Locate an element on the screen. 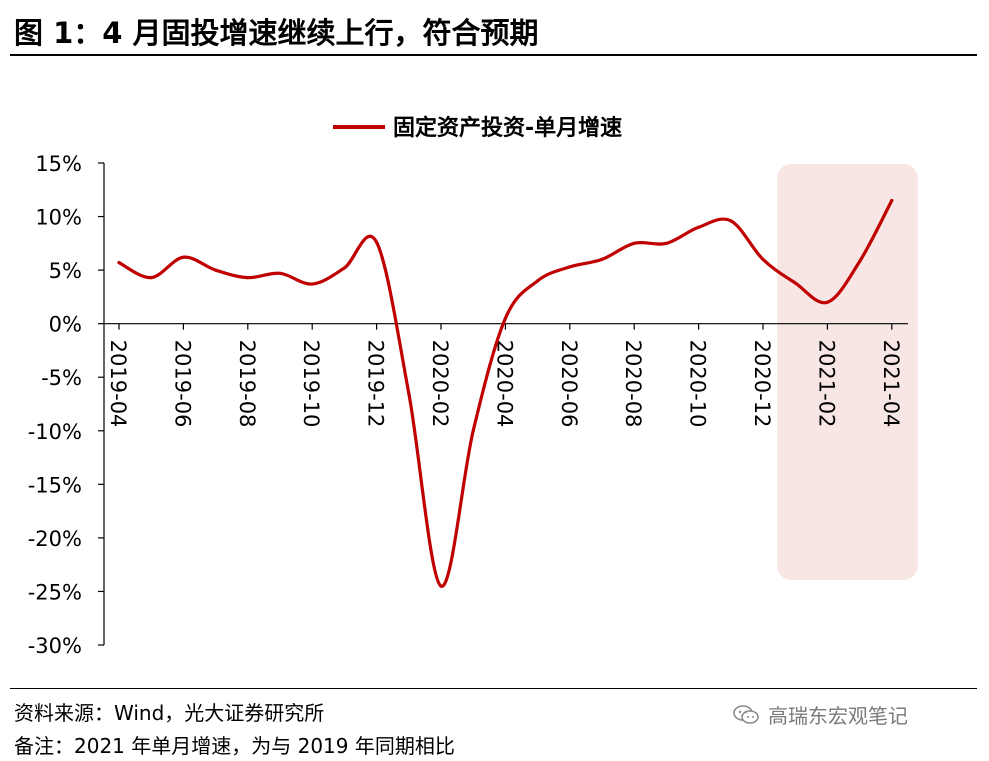 This screenshot has height=761, width=989. y-tick-label: -15% is located at coordinates (55, 485).